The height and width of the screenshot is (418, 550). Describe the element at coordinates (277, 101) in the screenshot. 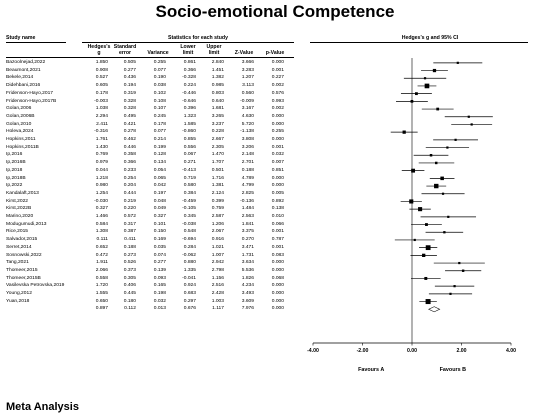

I see `cell-p: 0.993` at that location.